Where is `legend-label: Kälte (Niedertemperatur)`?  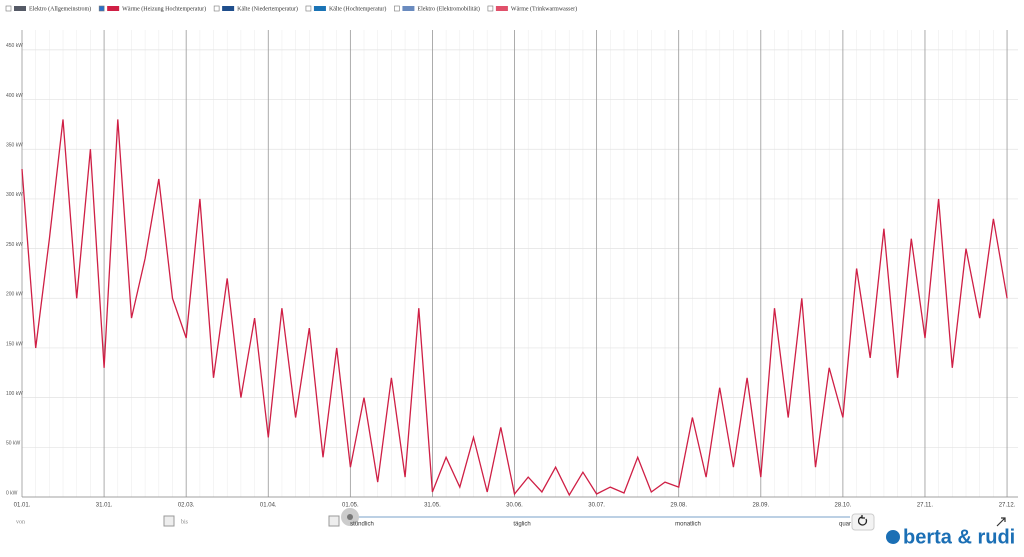
legend-label: Kälte (Niedertemperatur) is located at coordinates (267, 8).